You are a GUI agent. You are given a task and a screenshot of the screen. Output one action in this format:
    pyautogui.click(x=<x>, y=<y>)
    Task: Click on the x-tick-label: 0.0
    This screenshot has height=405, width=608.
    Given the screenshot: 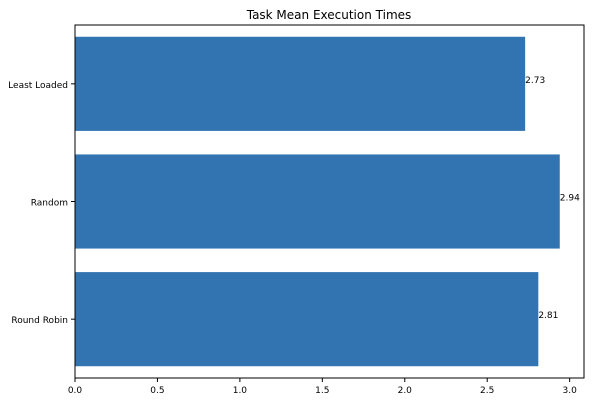 What is the action you would take?
    pyautogui.click(x=75, y=391)
    